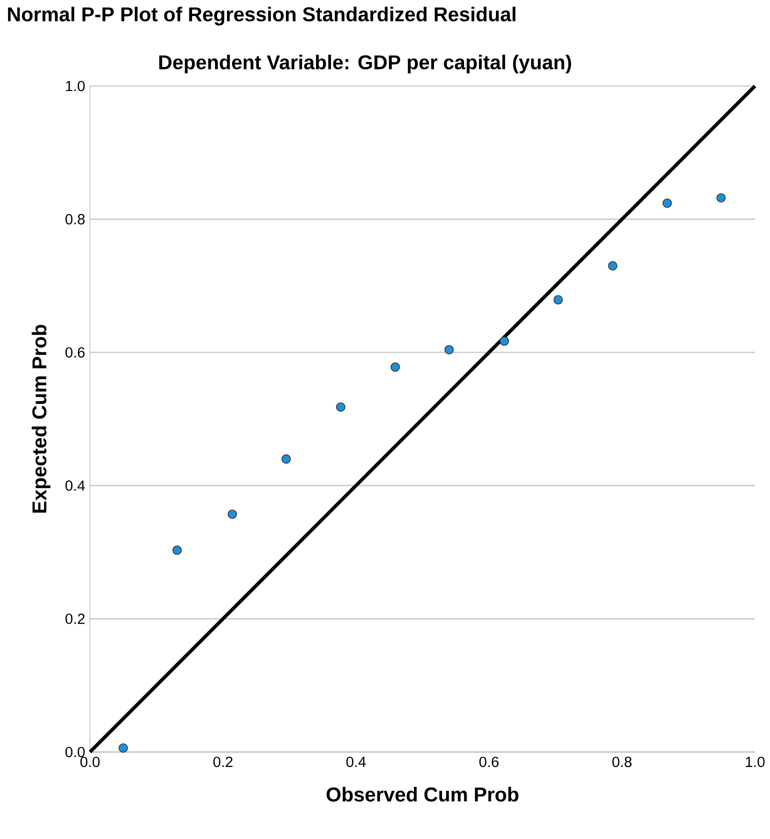 This screenshot has width=770, height=839. What do you see at coordinates (489, 762) in the screenshot?
I see `x-tick-label: 0.6` at bounding box center [489, 762].